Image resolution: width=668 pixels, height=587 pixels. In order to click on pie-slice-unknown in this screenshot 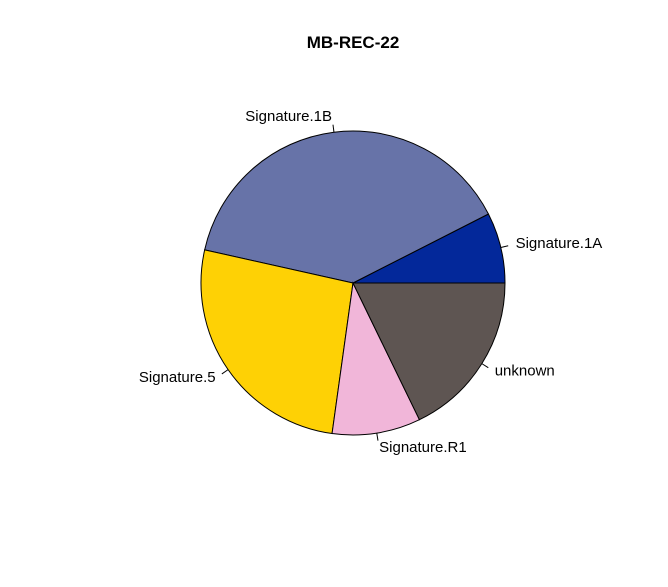, I will do `click(429, 351)`.